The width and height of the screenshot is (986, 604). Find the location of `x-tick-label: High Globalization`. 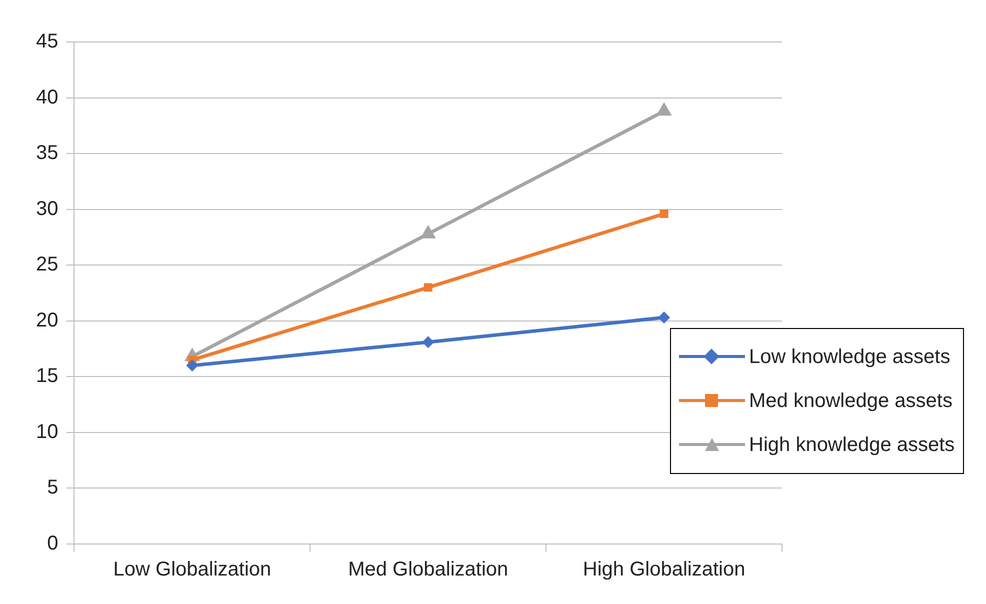

x-tick-label: High Globalization is located at coordinates (664, 569).